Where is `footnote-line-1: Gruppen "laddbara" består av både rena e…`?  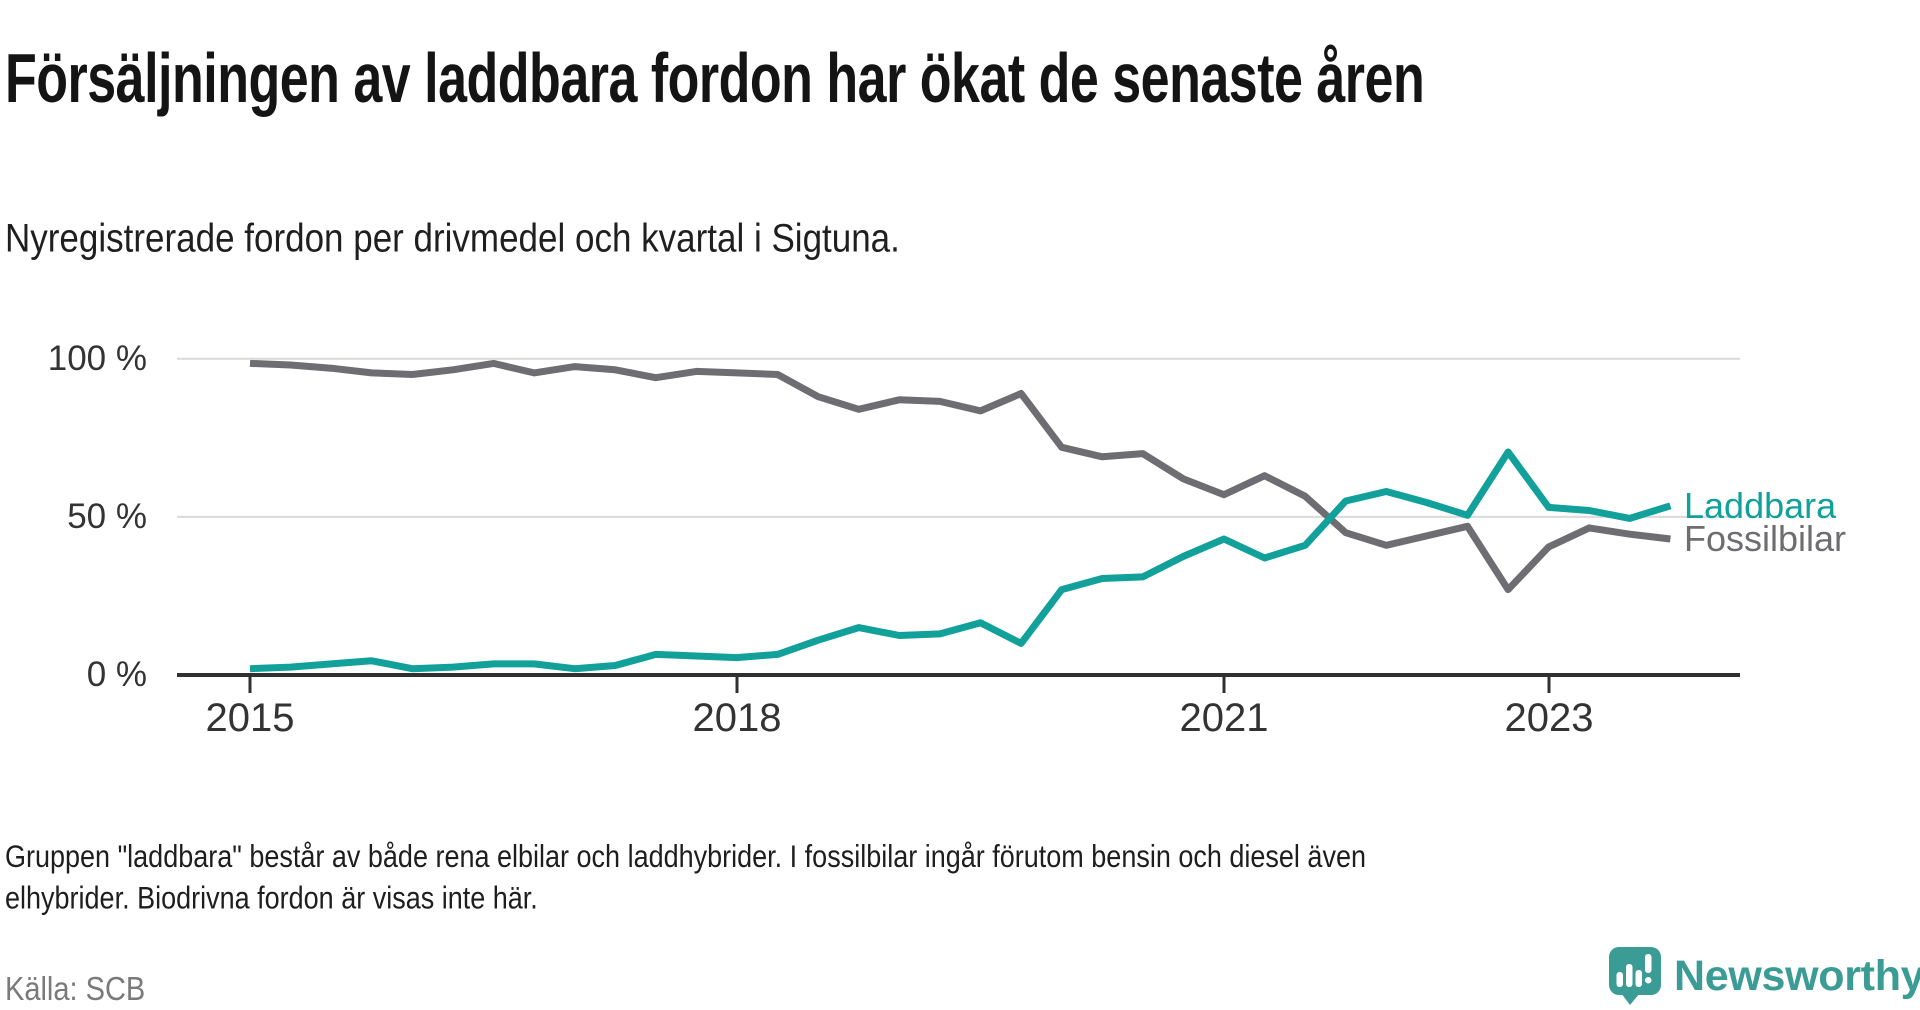
footnote-line-1: Gruppen "laddbara" består av både rena e… is located at coordinates (685, 856).